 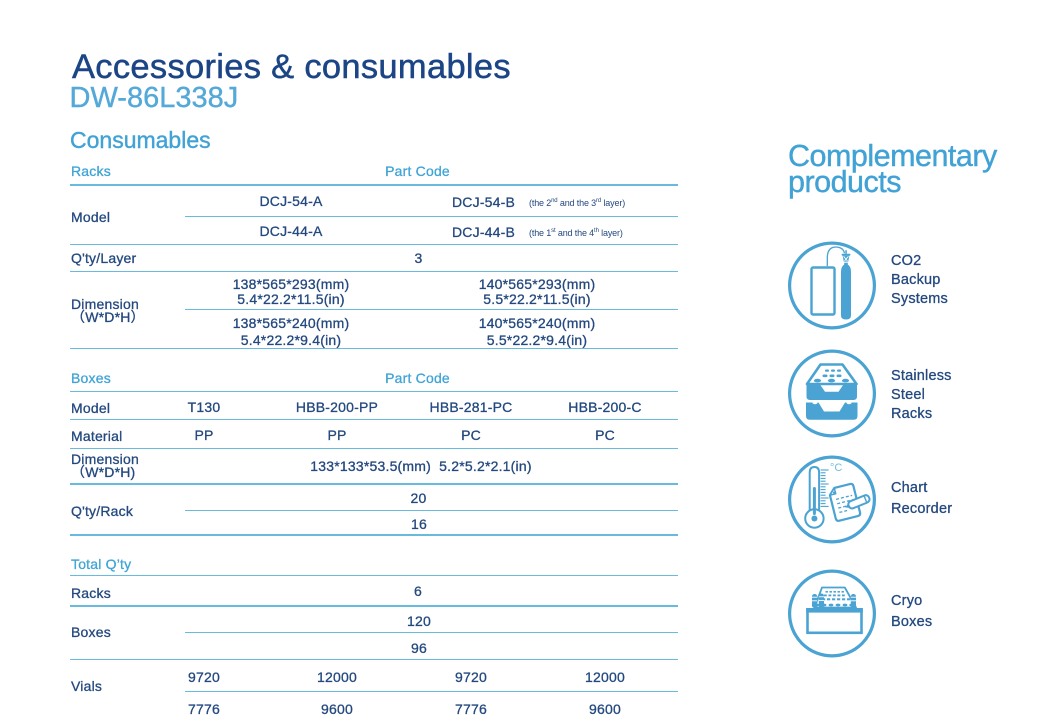 I want to click on svg-text: °C, so click(x=836, y=468).